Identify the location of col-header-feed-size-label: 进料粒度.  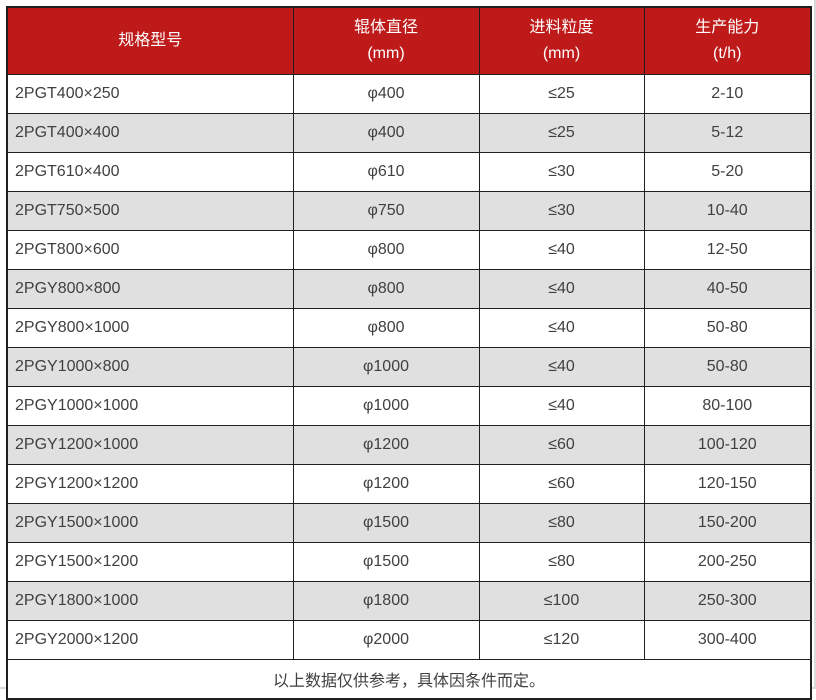
(561, 27).